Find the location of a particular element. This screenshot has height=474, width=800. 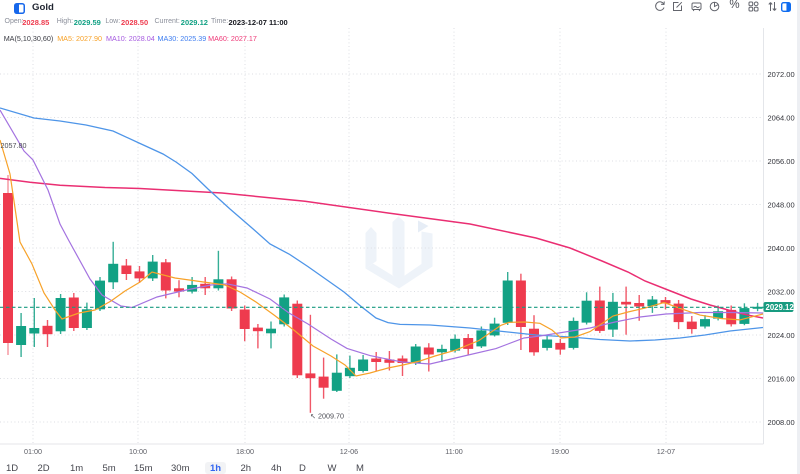

svg-text: 18:00 is located at coordinates (245, 451).